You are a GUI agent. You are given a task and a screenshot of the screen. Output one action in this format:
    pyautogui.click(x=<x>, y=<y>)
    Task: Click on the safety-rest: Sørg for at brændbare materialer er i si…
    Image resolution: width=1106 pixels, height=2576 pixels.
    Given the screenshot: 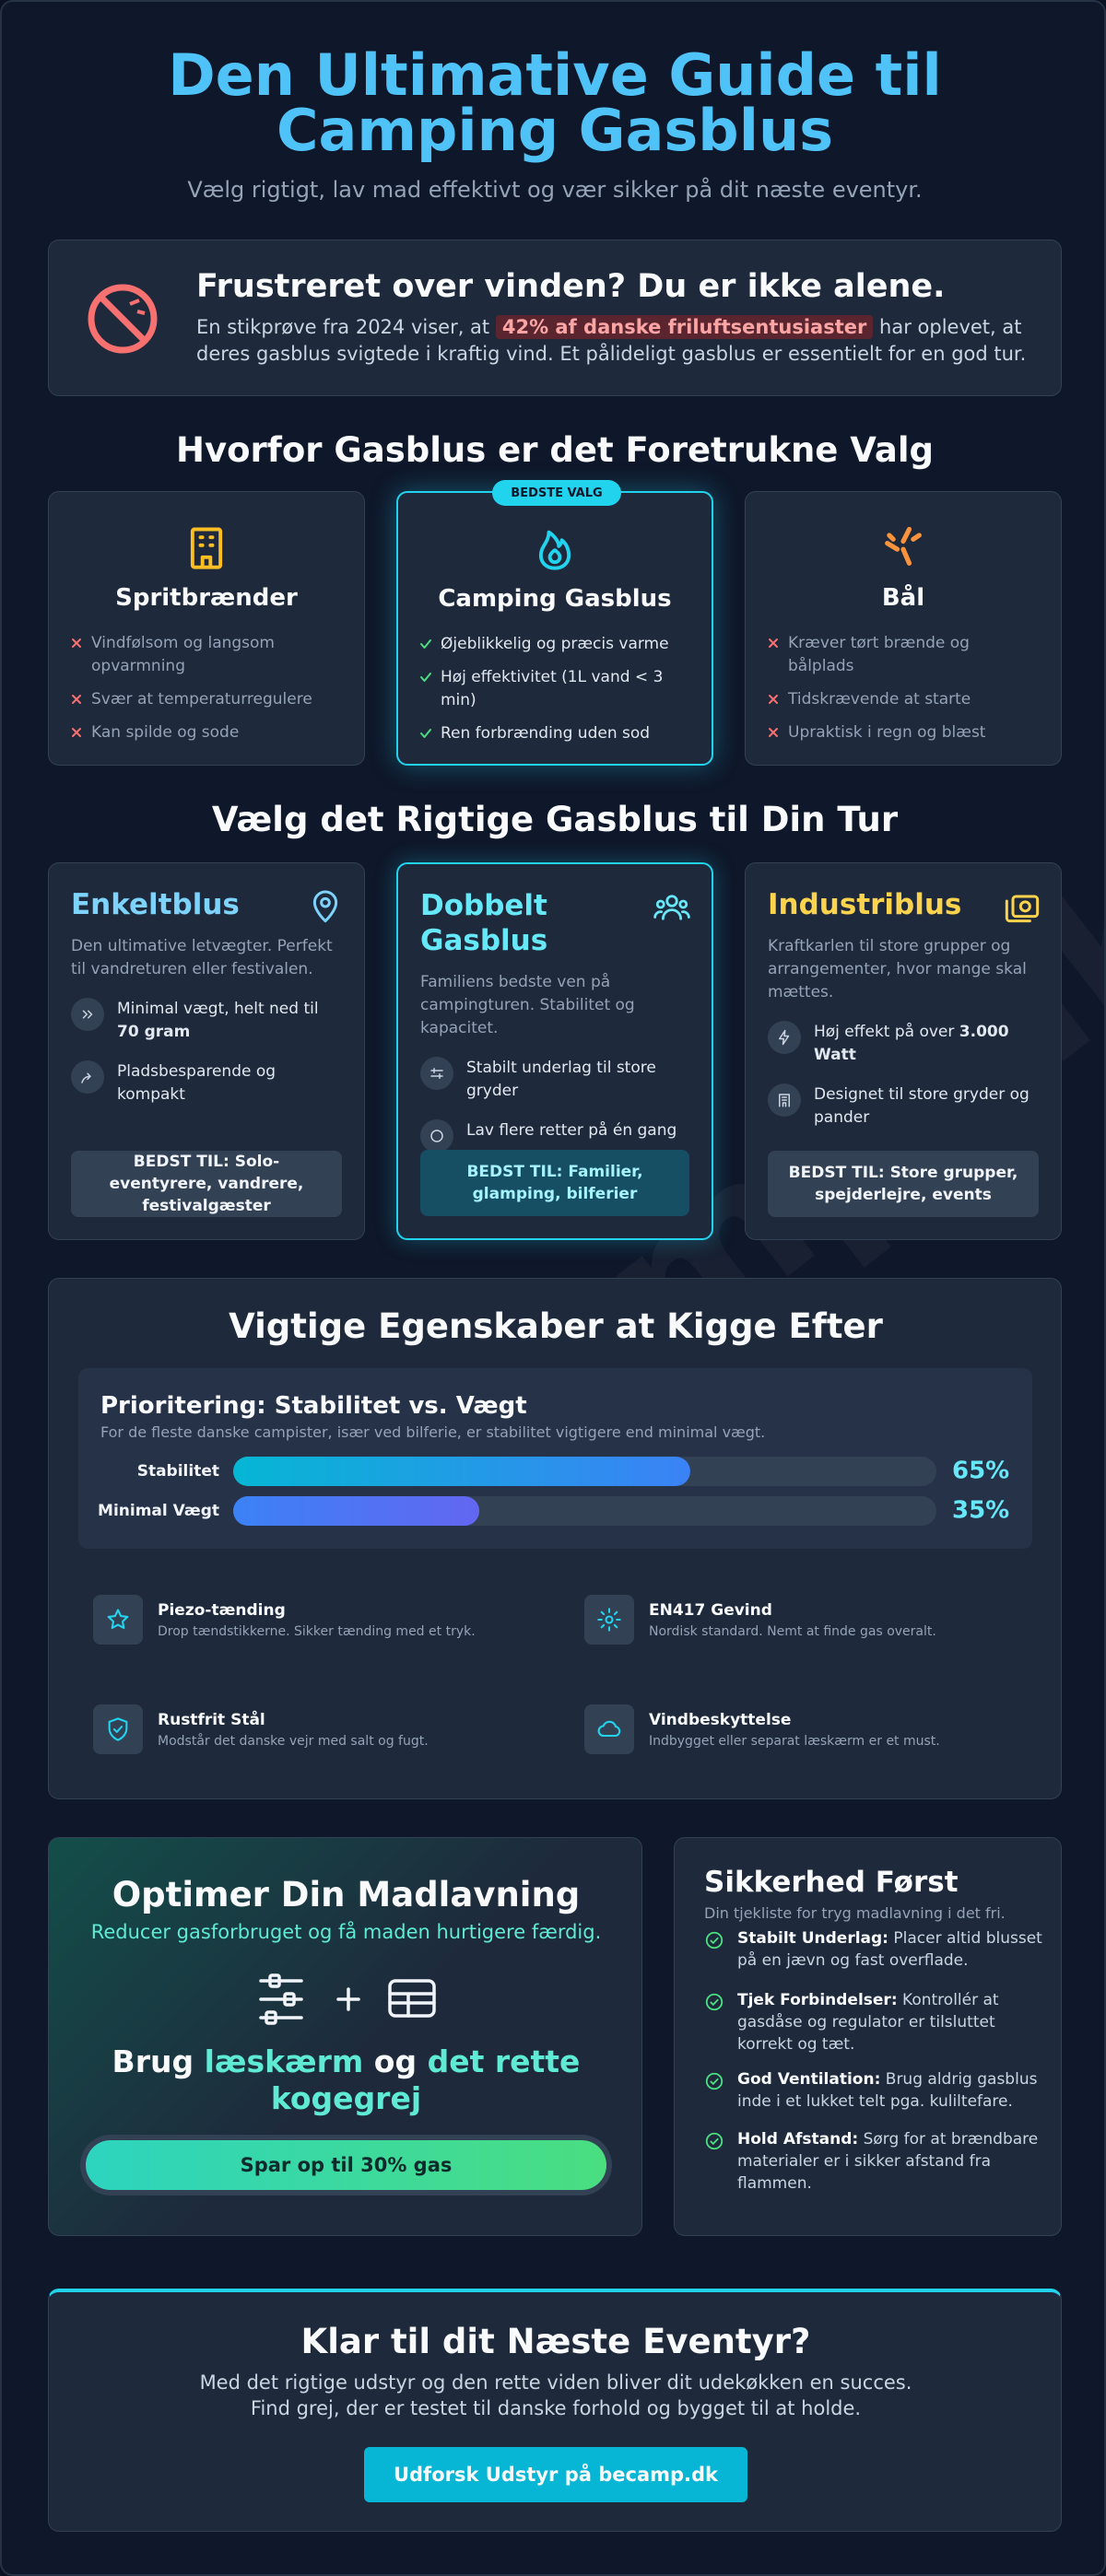 What is the action you would take?
    pyautogui.click(x=888, y=2161)
    